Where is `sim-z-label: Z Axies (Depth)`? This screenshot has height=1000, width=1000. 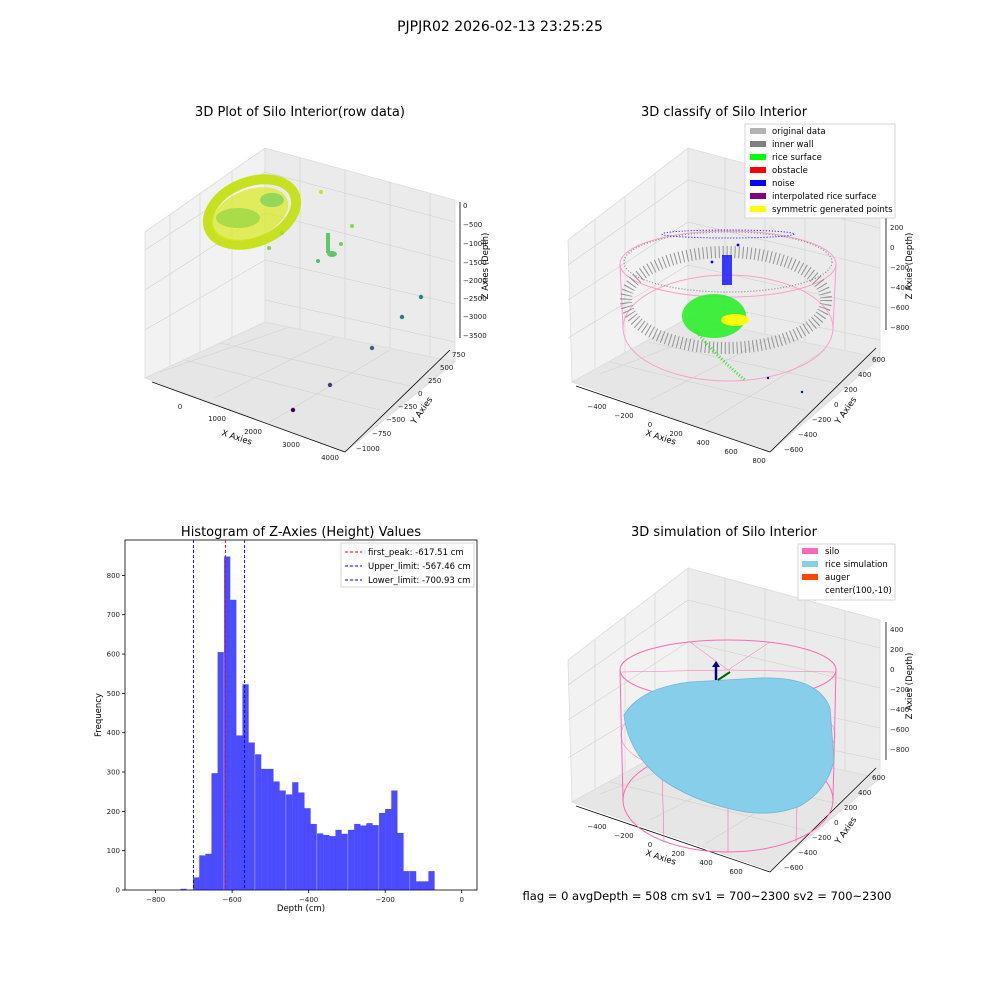 sim-z-label: Z Axies (Depth) is located at coordinates (910, 686).